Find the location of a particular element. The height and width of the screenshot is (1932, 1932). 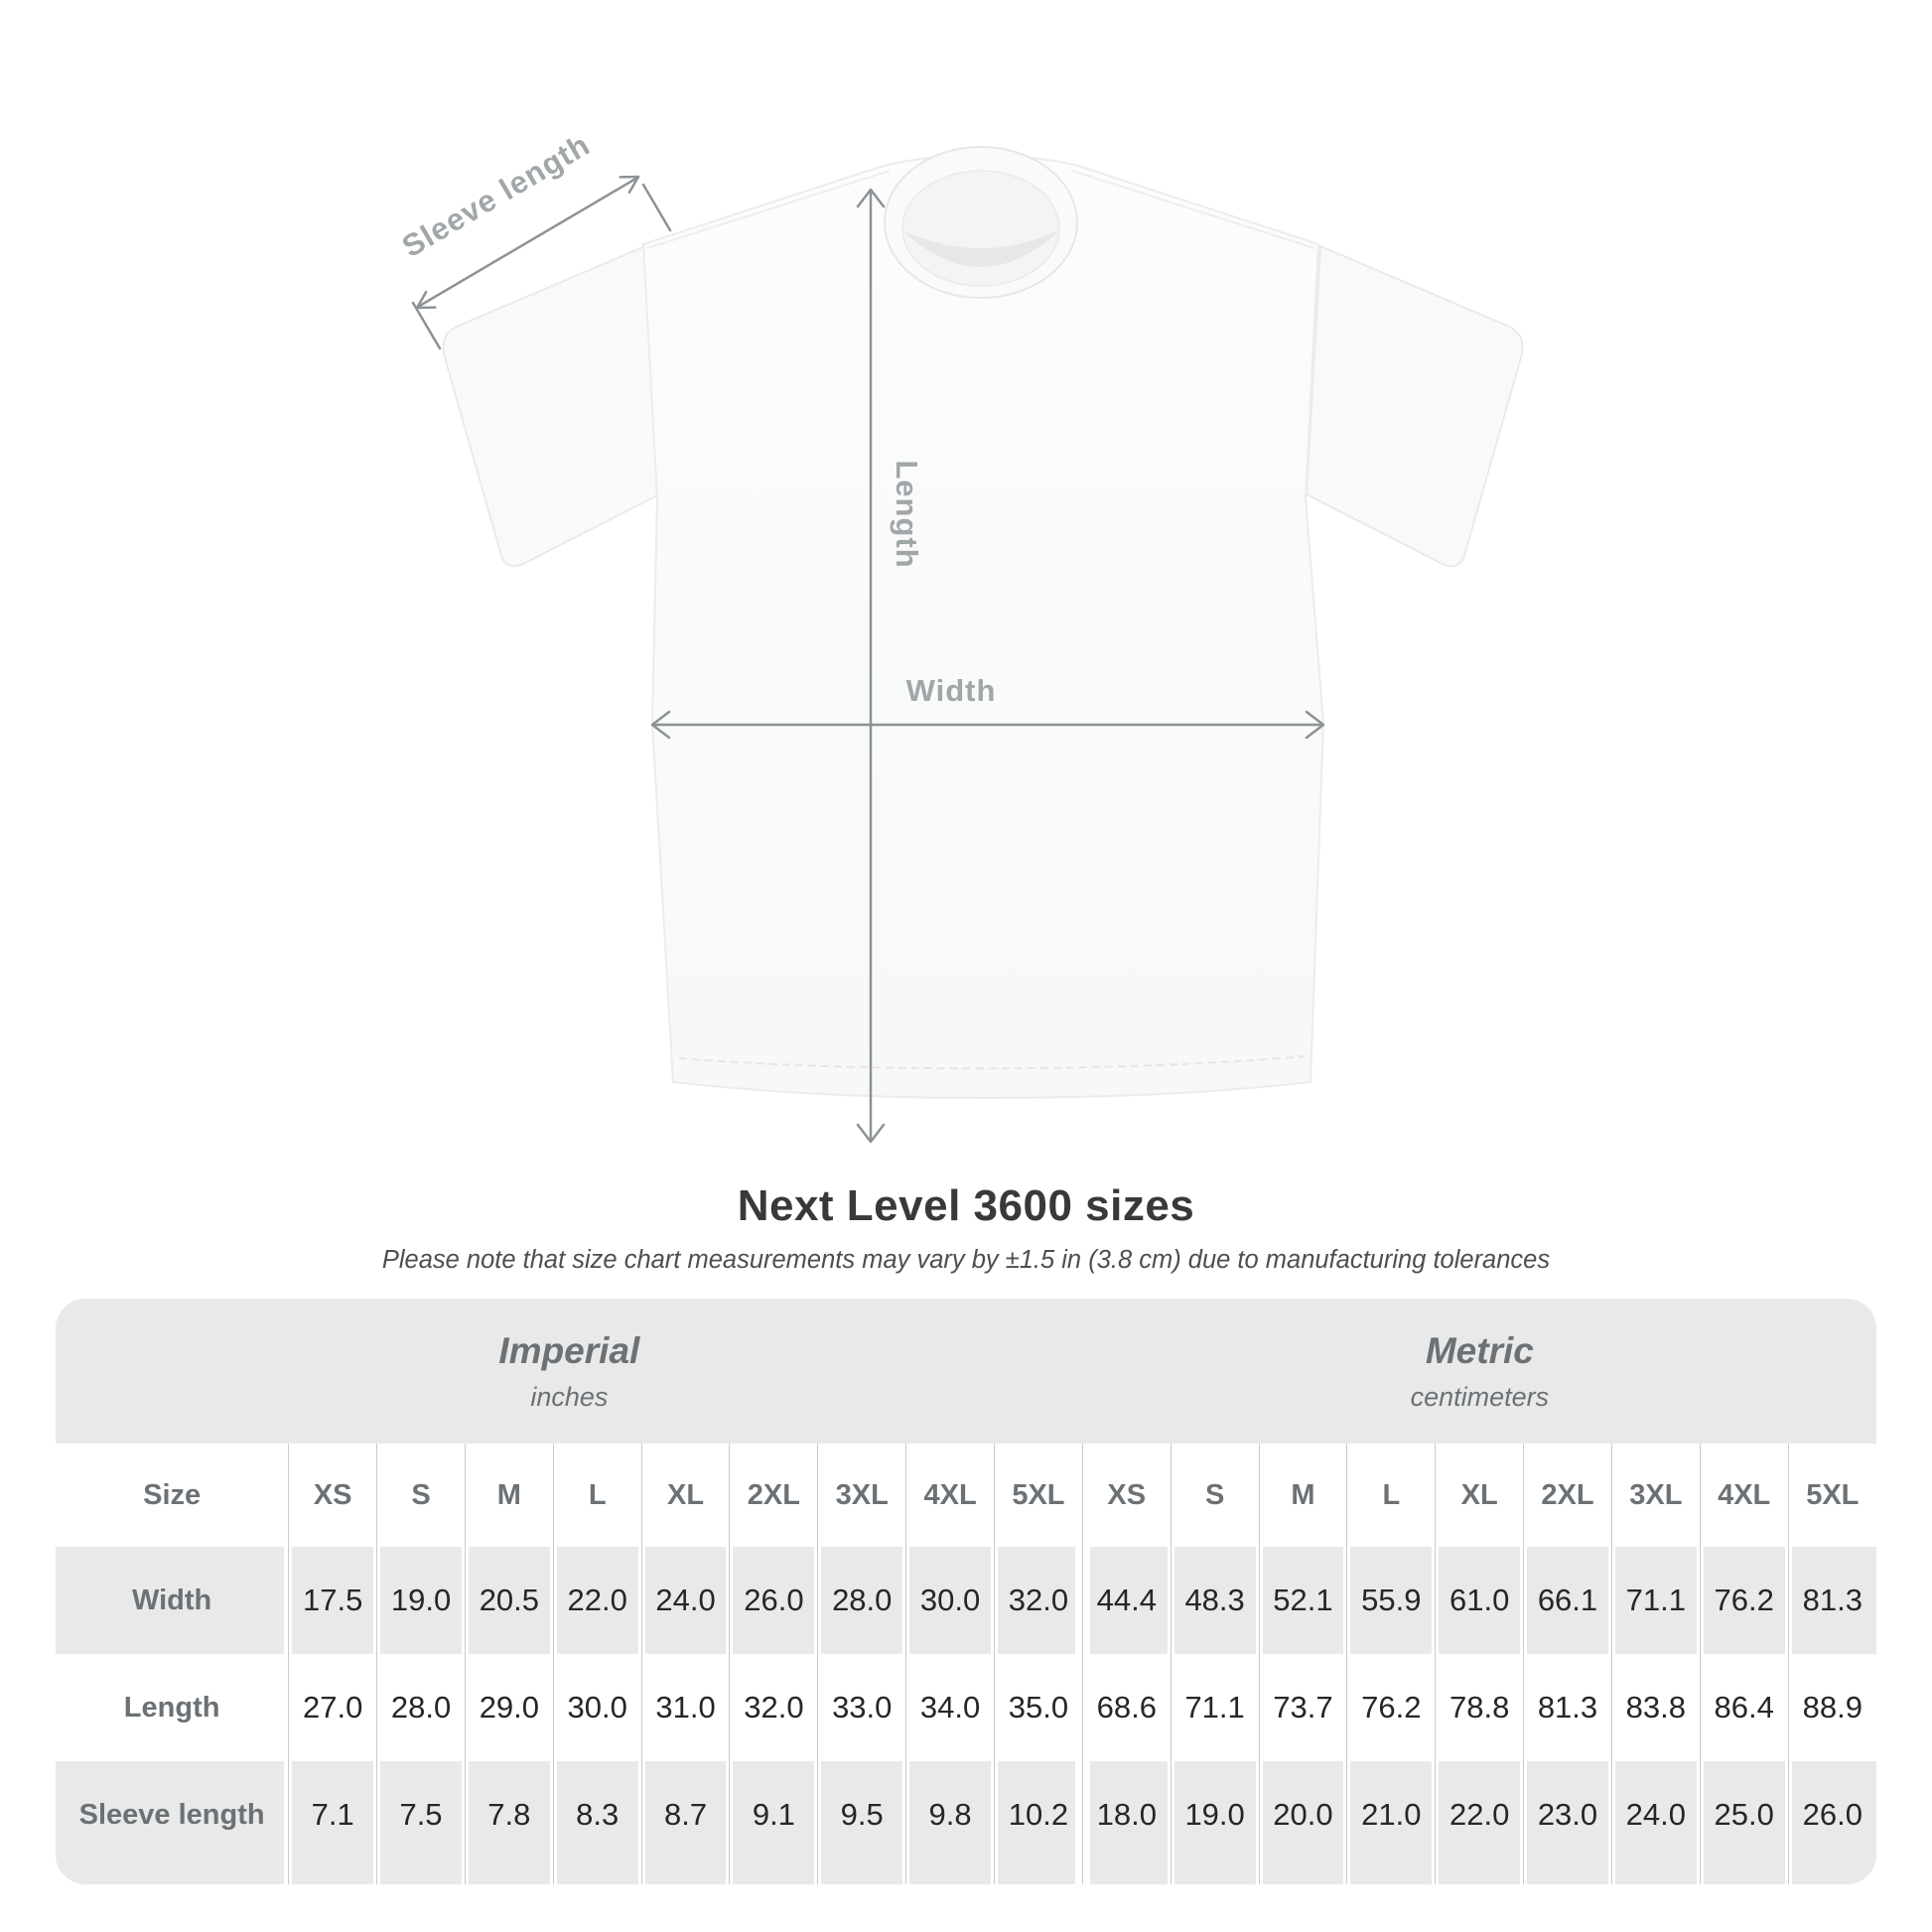

sleeve-length-label: Sleeve length is located at coordinates (496, 196).